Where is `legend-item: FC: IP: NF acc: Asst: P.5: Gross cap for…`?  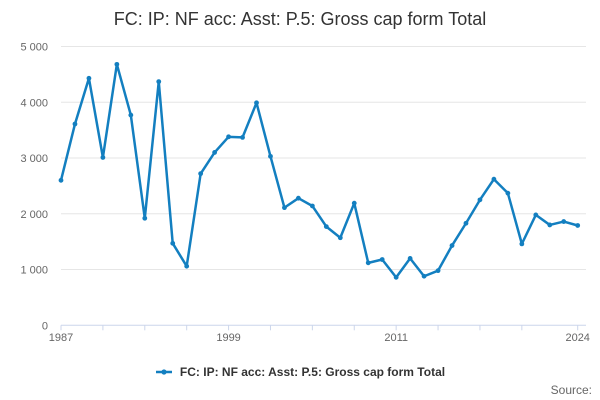
legend-item: FC: IP: NF acc: Asst: P.5: Gross cap for… is located at coordinates (300, 372).